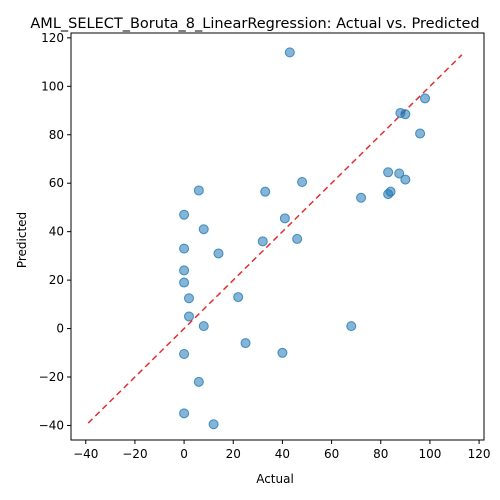 This screenshot has width=500, height=500. Describe the element at coordinates (56, 232) in the screenshot. I see `y-tick-label: 40` at that location.